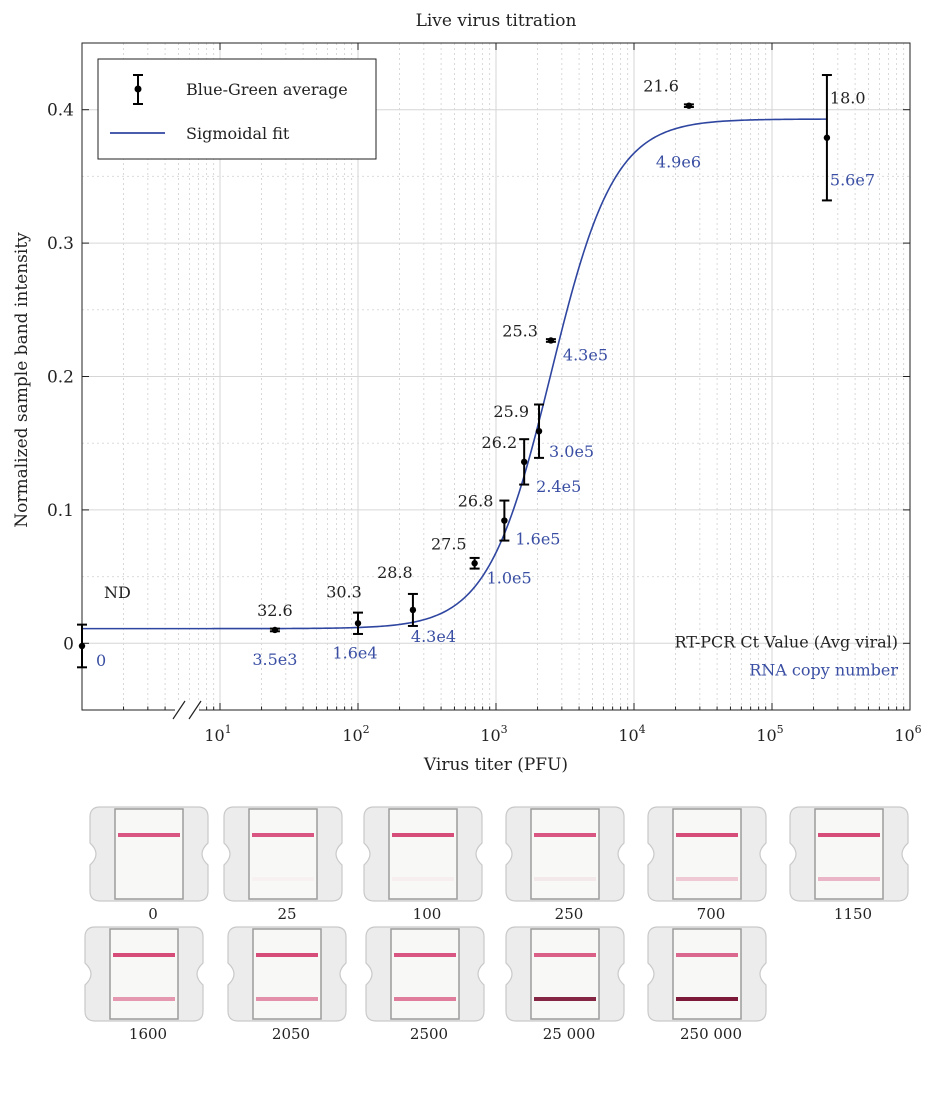 The height and width of the screenshot is (1102, 929). I want to click on strip-label: 0, so click(153, 914).